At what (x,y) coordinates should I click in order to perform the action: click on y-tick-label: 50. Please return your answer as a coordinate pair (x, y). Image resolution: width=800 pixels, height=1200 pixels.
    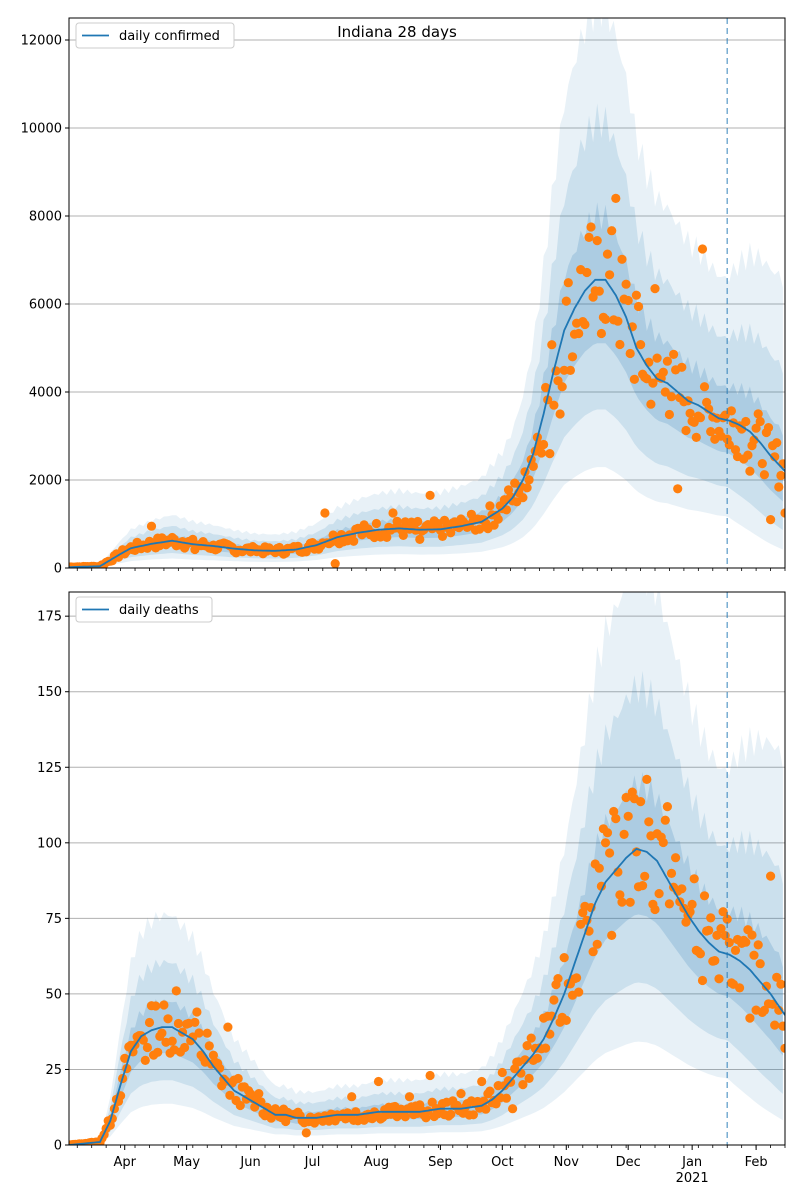
    Looking at the image, I should click on (53, 994).